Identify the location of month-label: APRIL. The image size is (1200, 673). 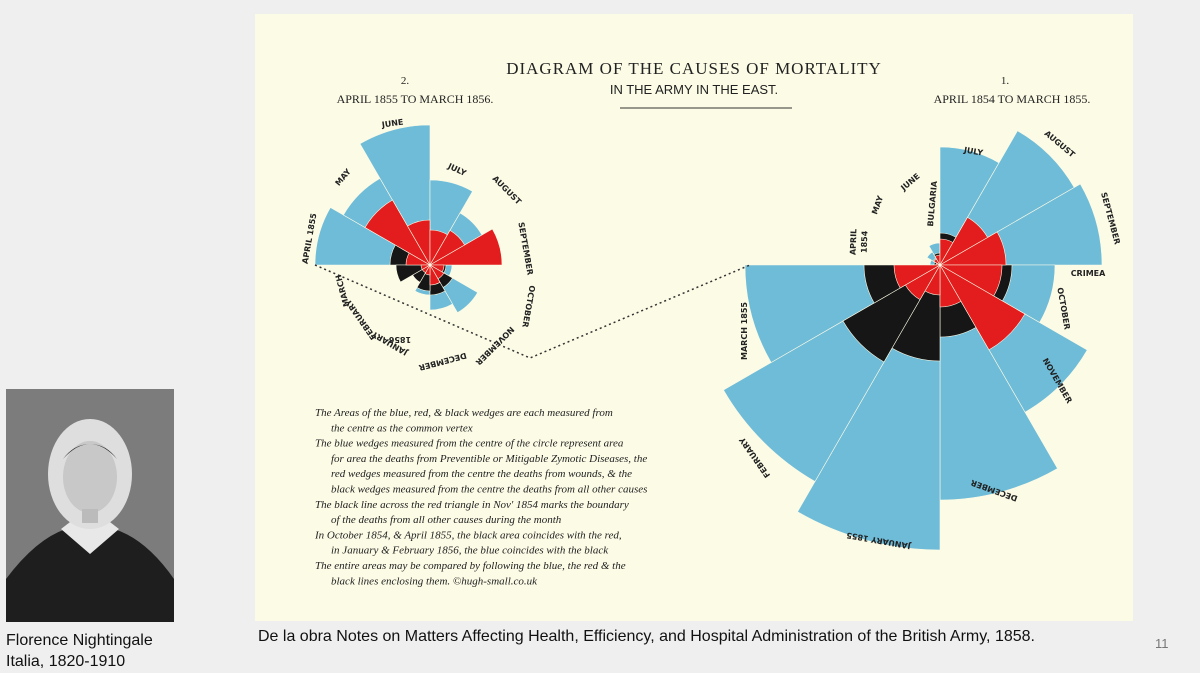
(854, 242).